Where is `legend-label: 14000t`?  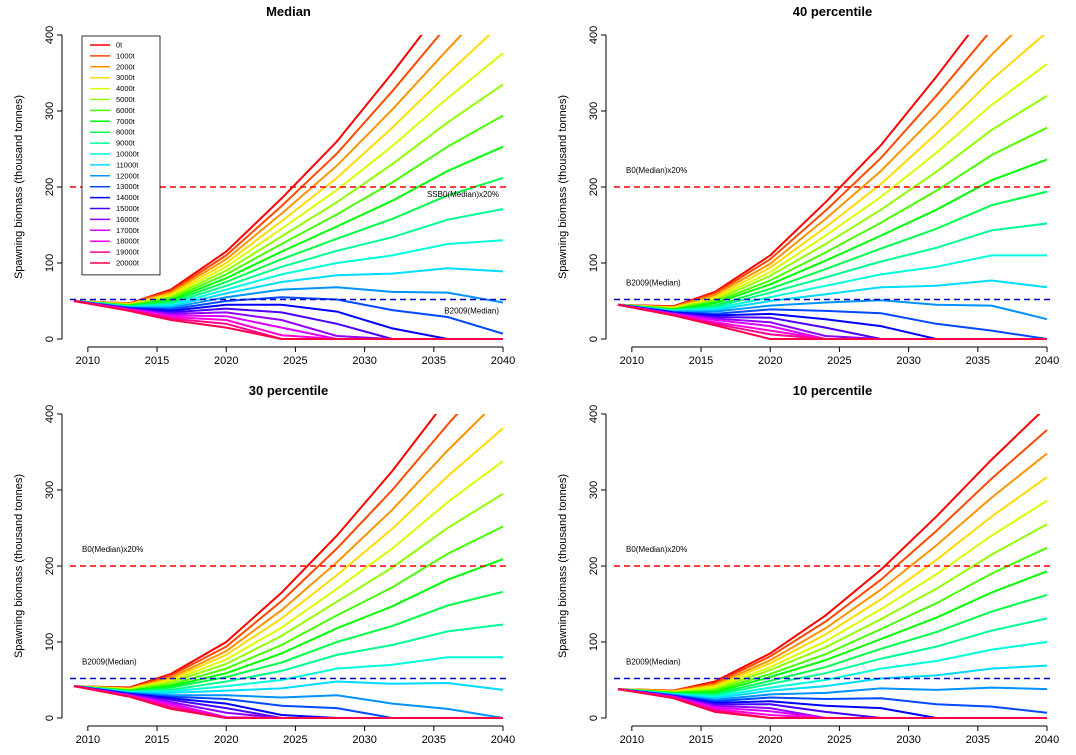
legend-label: 14000t is located at coordinates (128, 197).